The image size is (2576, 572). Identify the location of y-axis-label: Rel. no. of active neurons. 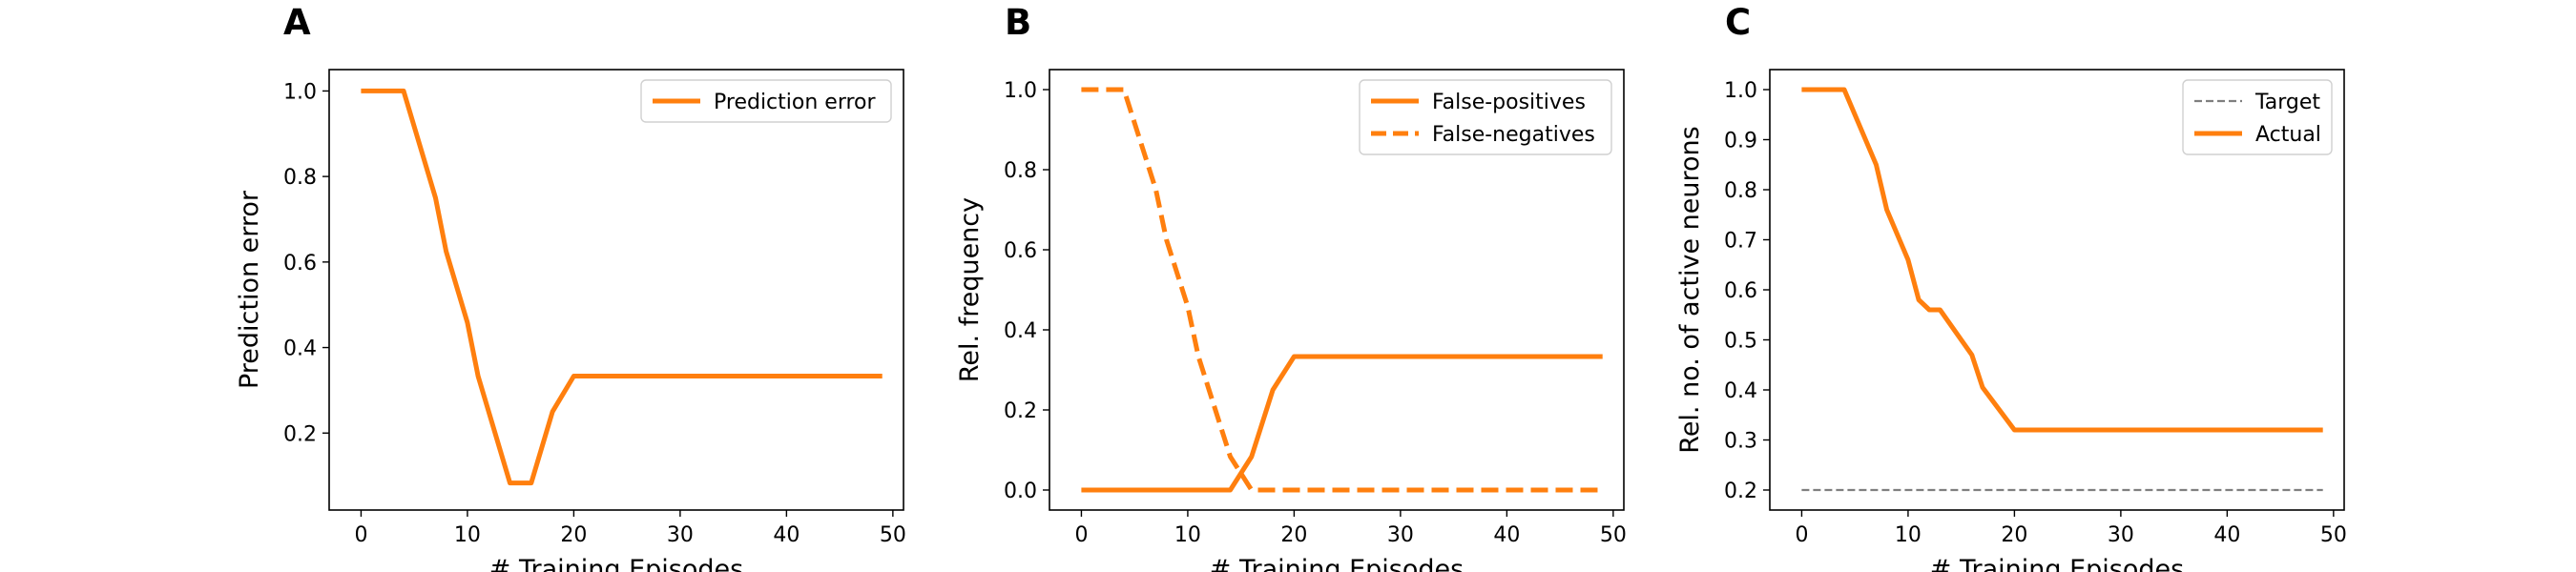
(1690, 290).